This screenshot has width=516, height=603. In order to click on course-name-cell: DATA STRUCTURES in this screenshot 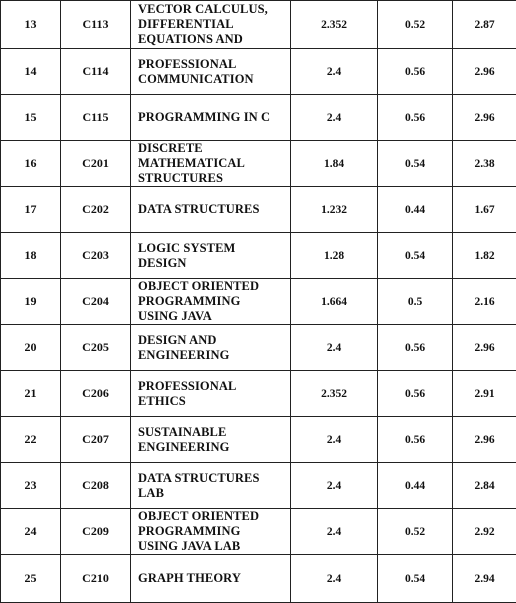, I will do `click(211, 210)`.